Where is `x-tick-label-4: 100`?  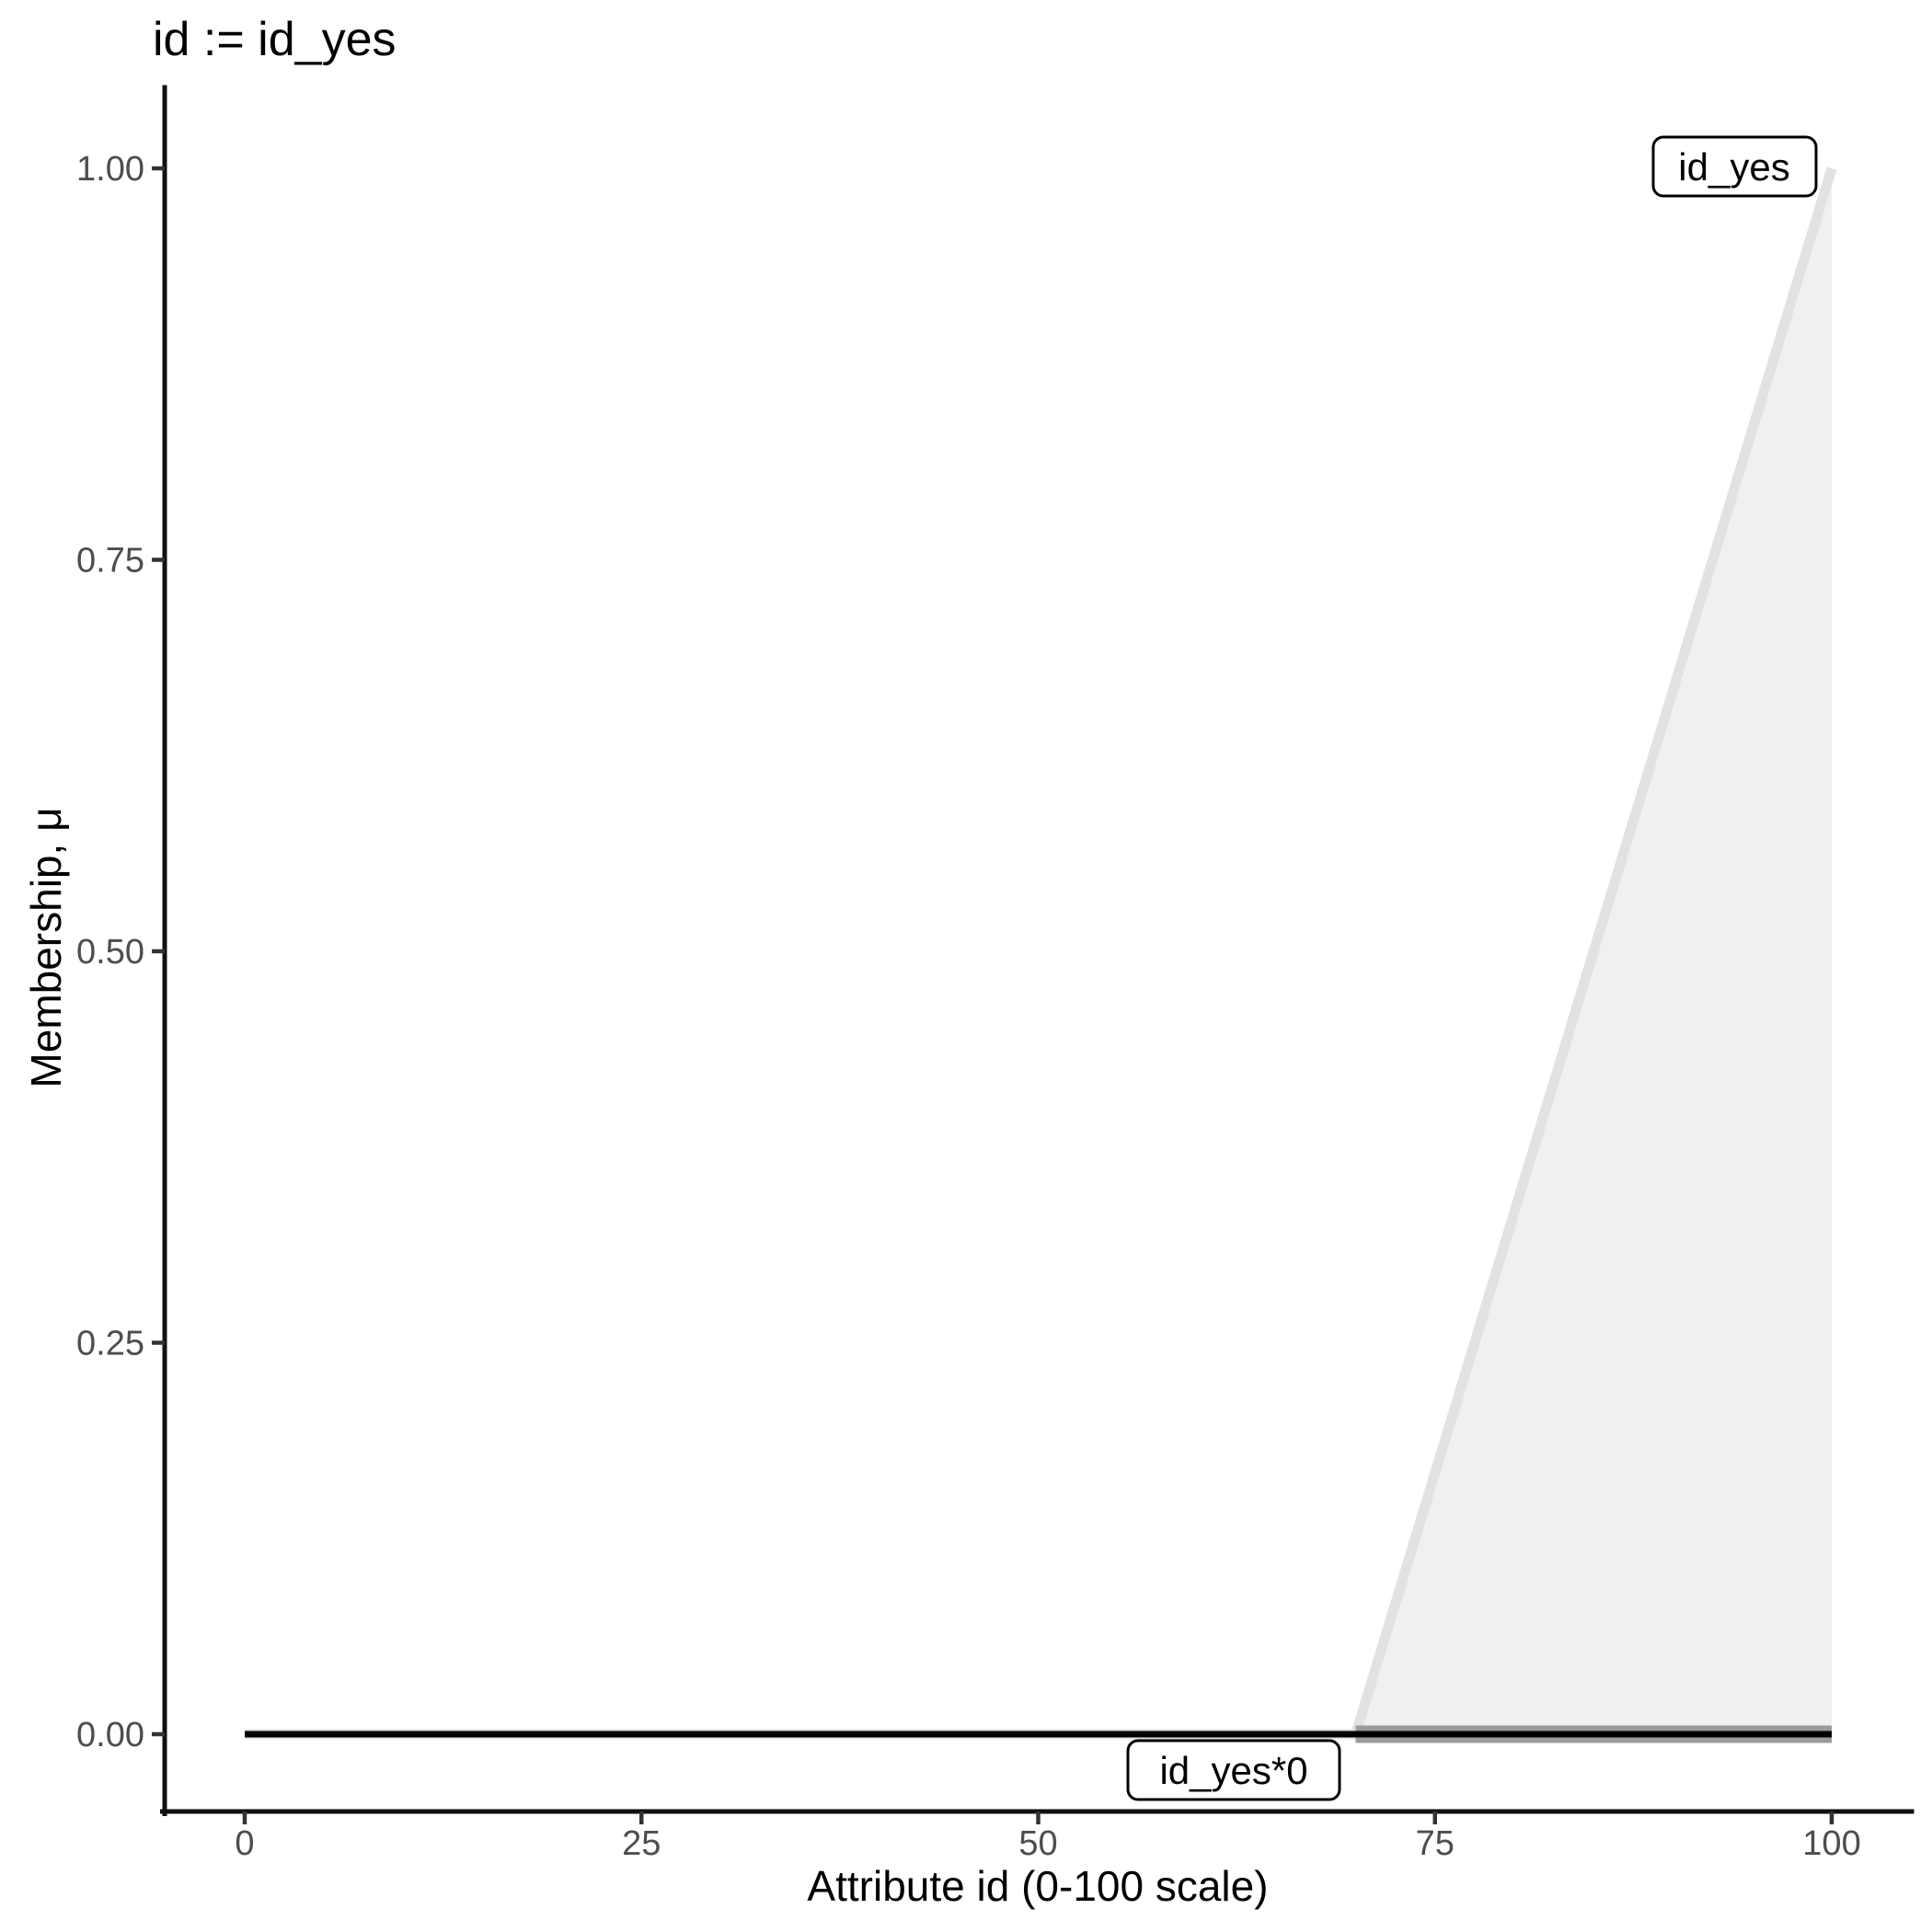 x-tick-label-4: 100 is located at coordinates (1831, 1843).